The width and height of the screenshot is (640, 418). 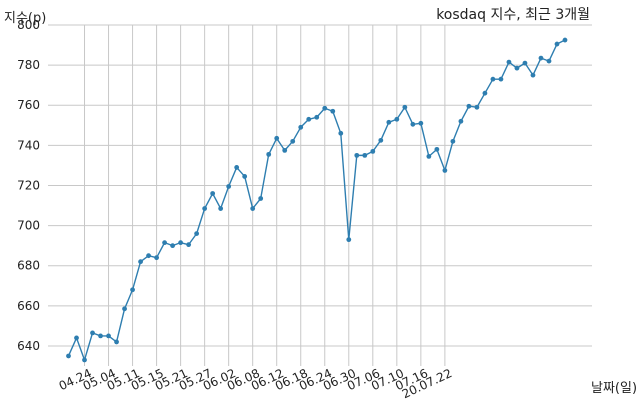 I want to click on y-tick-label: 740, so click(x=28, y=145).